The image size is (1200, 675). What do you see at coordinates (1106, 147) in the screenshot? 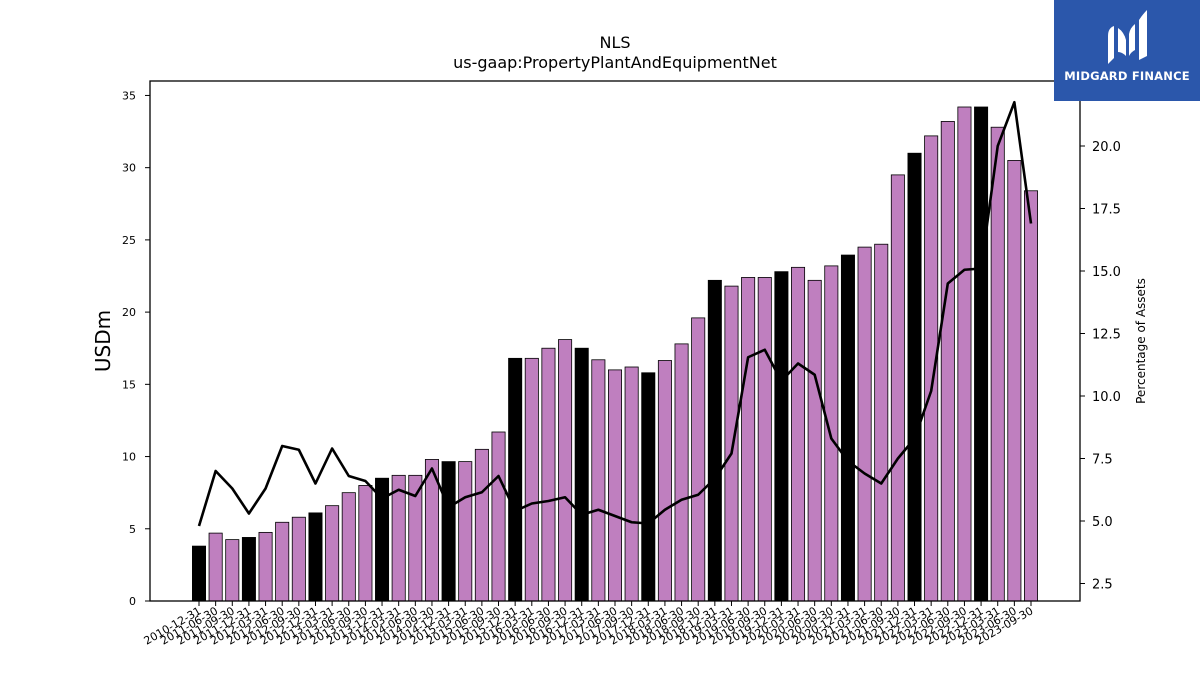
I see `y2-tick-label: 20.0` at bounding box center [1106, 147].